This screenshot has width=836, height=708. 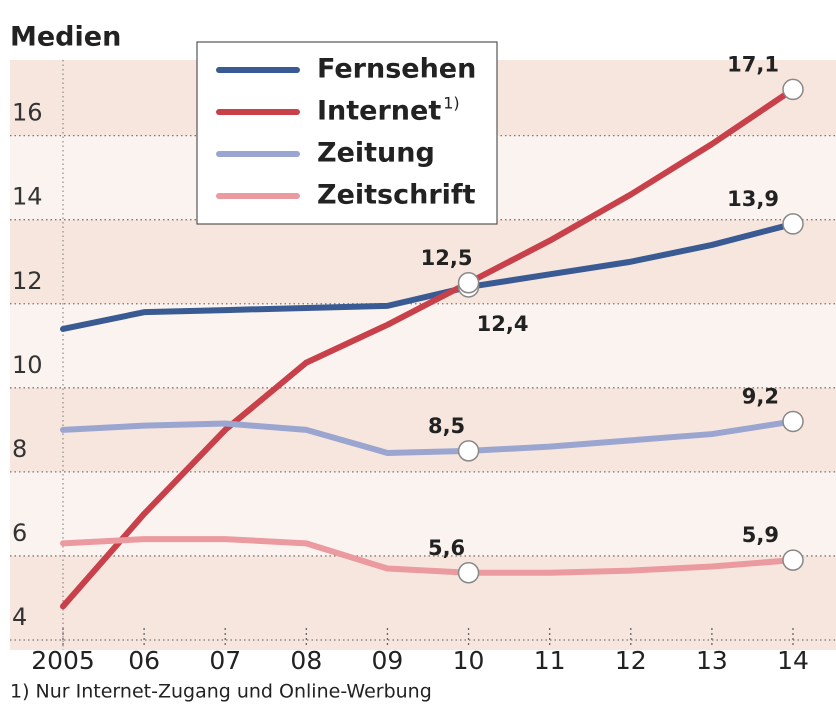 I want to click on legend-label: Zeitschrift, so click(x=396, y=195).